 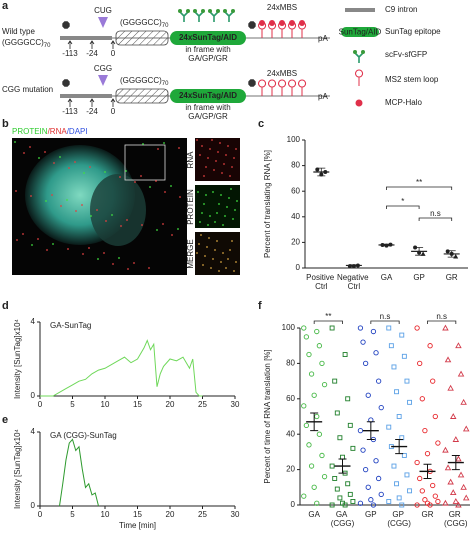 What do you see at coordinates (321, 282) in the screenshot?
I see `x-tick-label: Positive Ctrl` at bounding box center [321, 282].